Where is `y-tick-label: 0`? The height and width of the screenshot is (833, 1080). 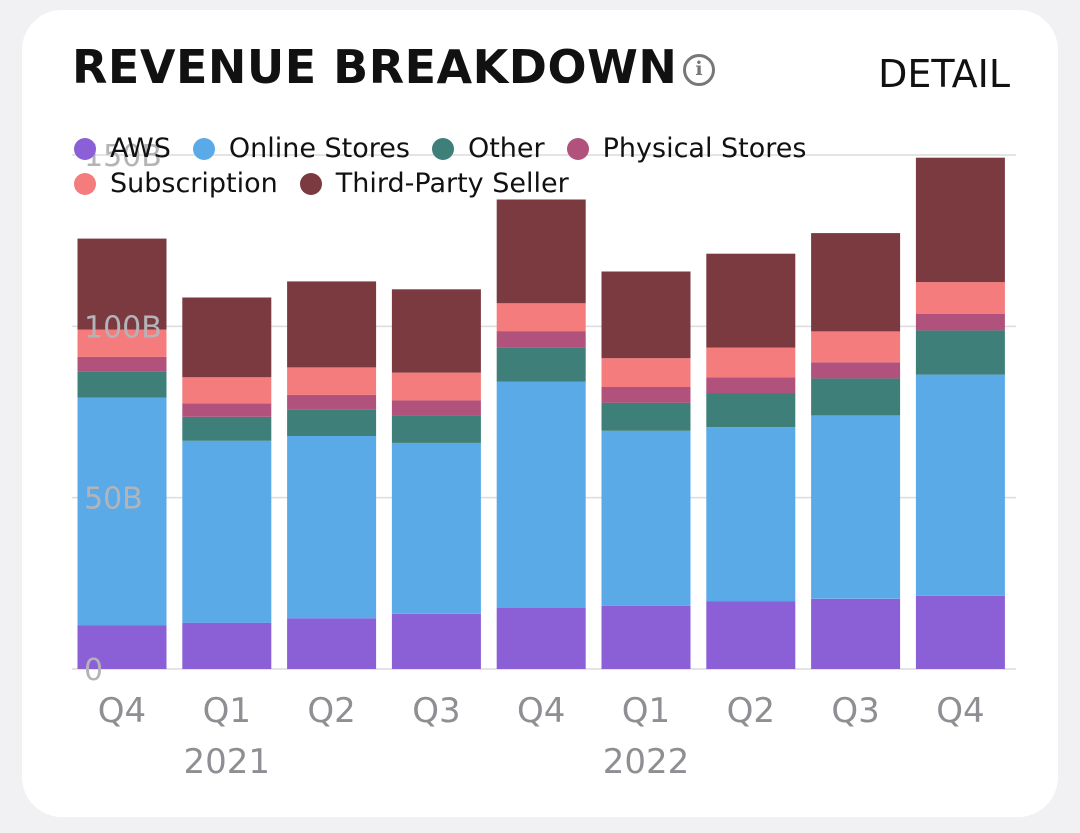 y-tick-label: 0 is located at coordinates (93, 670).